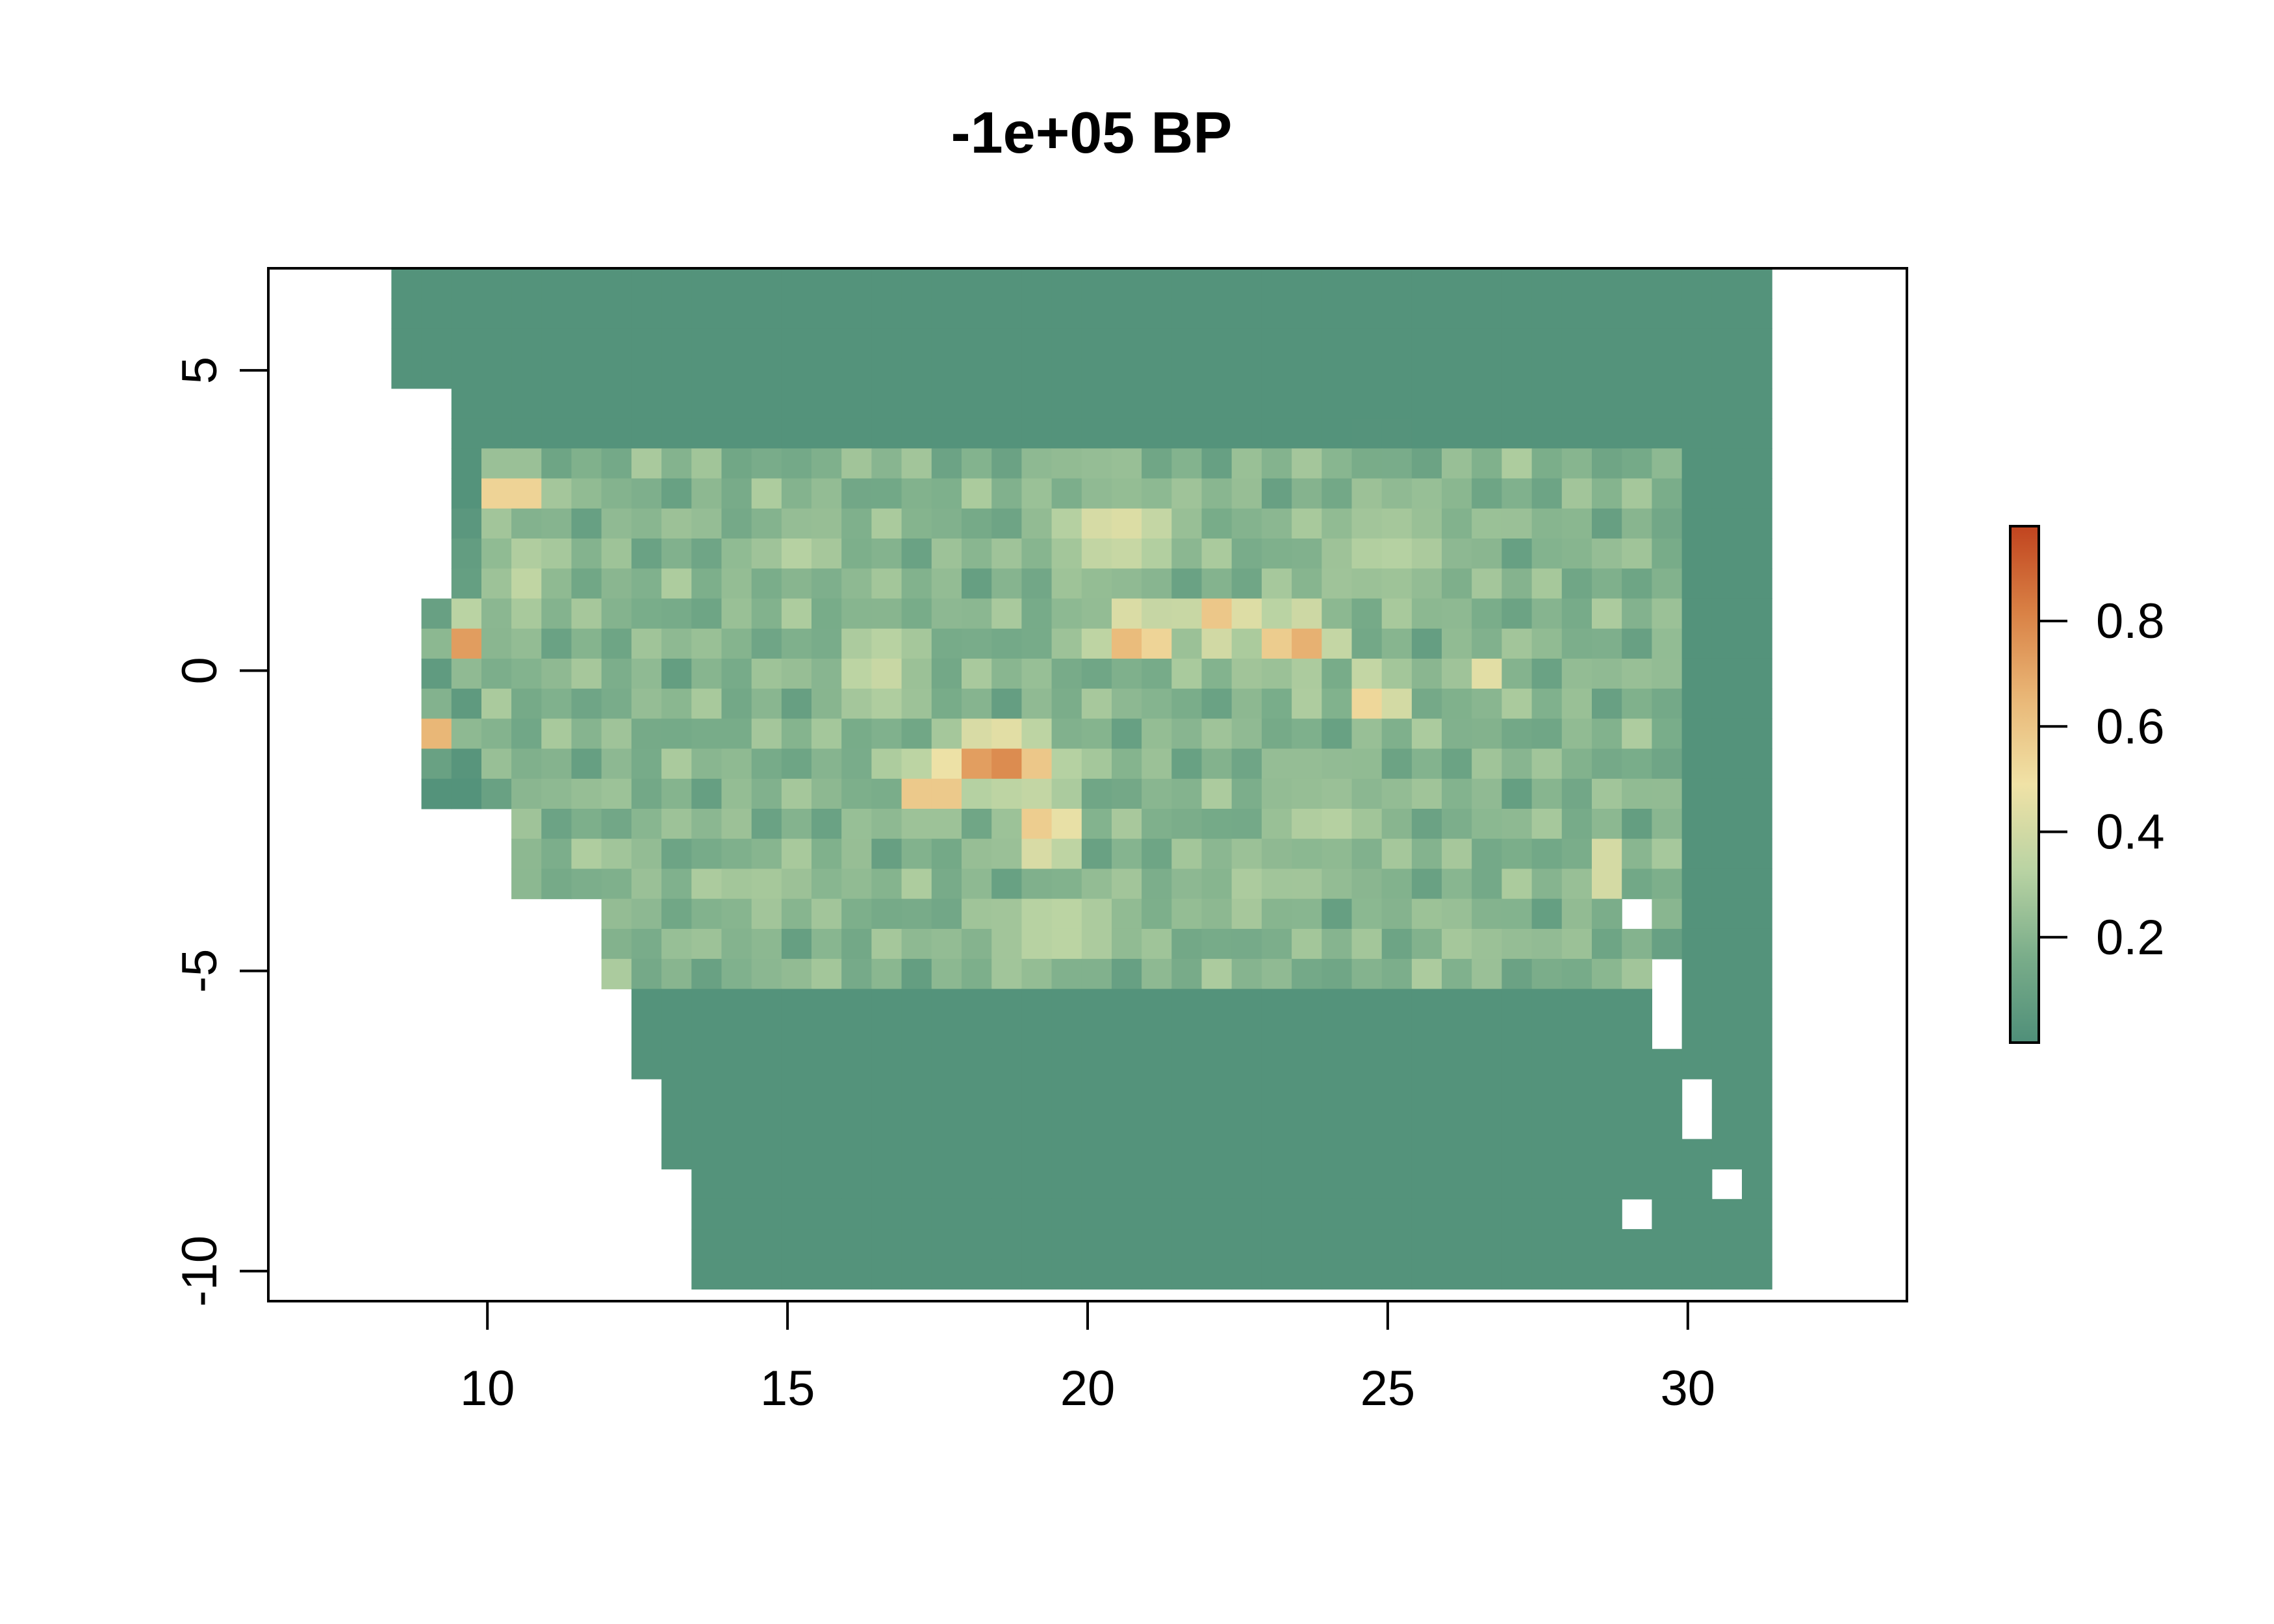 The width and height of the screenshot is (2274, 1624). Describe the element at coordinates (1088, 1388) in the screenshot. I see `x-tick-label: 20` at that location.